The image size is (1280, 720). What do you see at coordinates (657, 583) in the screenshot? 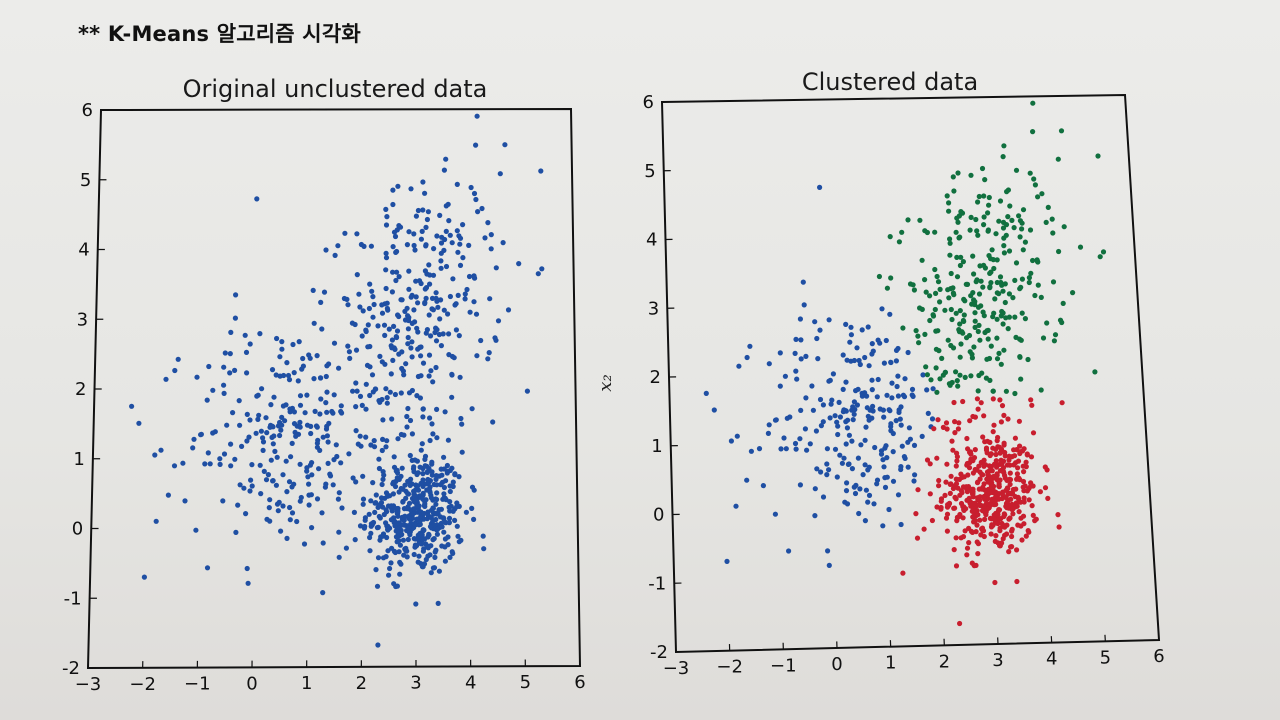
I see `y-tick-label: -1` at bounding box center [657, 583].